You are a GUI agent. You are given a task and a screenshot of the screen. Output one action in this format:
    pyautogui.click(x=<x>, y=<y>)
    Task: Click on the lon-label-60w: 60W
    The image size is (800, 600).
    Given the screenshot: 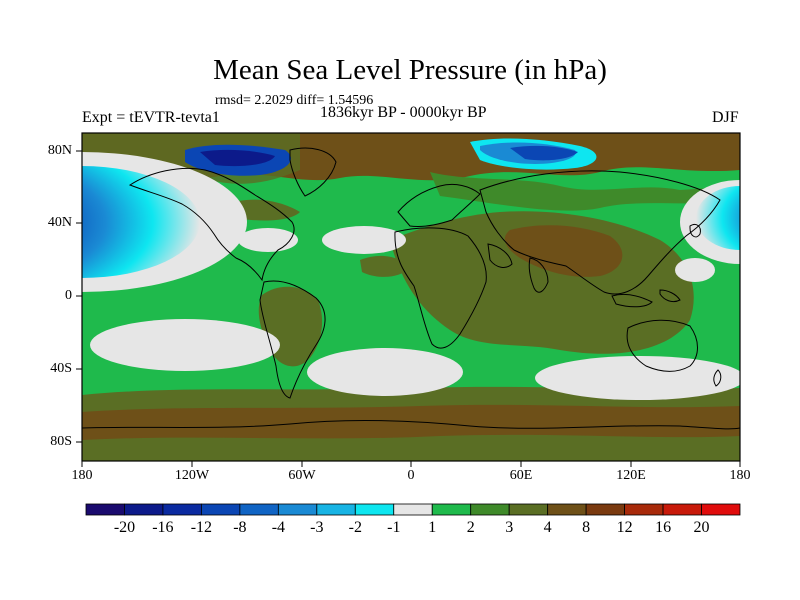 What is the action you would take?
    pyautogui.click(x=302, y=475)
    